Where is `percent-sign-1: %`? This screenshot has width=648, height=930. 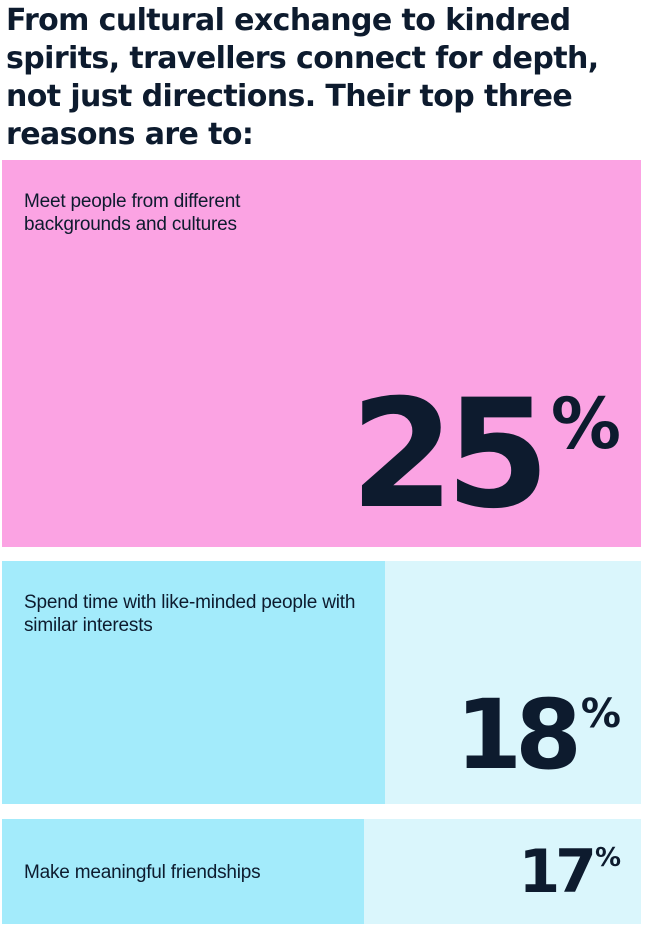 percent-sign-1: % is located at coordinates (585, 424).